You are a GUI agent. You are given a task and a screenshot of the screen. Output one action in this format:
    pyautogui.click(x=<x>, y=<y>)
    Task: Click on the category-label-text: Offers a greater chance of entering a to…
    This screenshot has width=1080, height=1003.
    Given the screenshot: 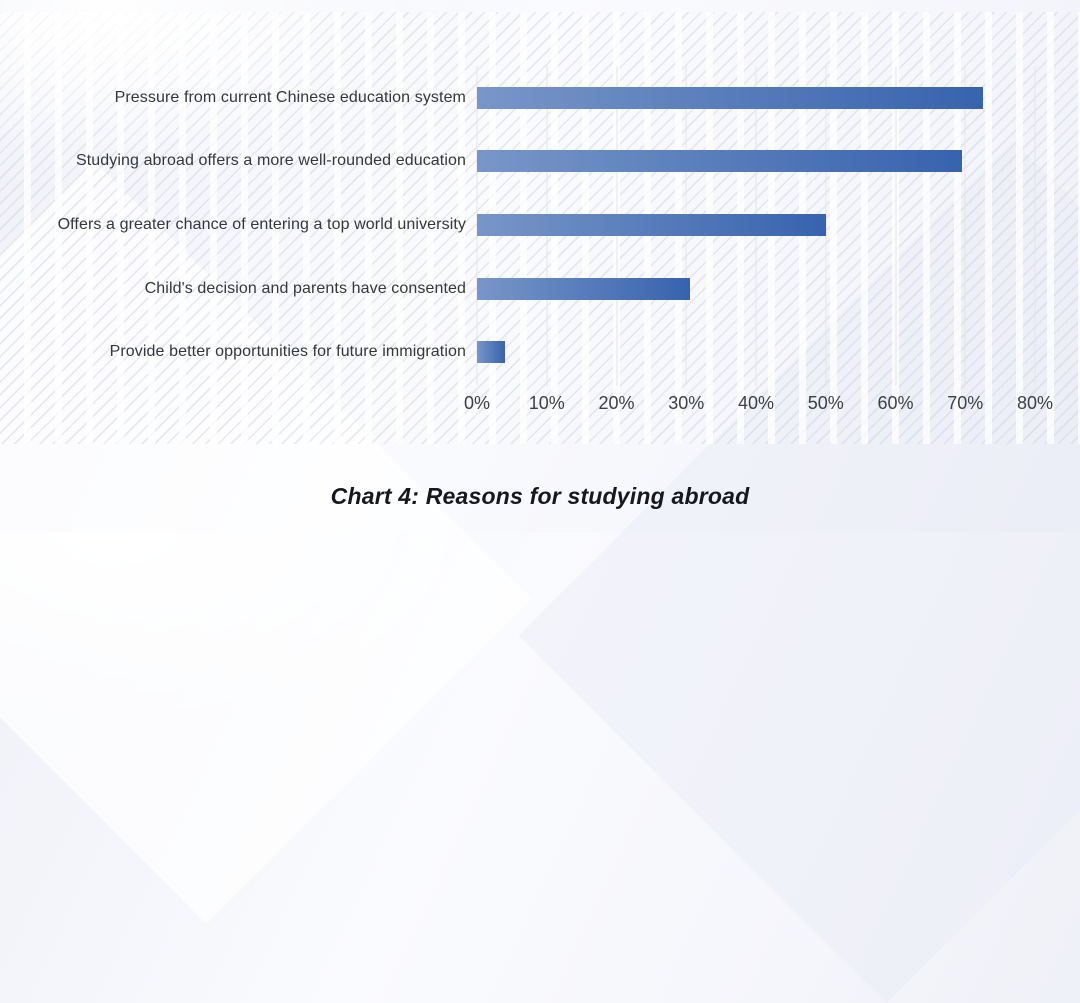 What is the action you would take?
    pyautogui.click(x=261, y=224)
    